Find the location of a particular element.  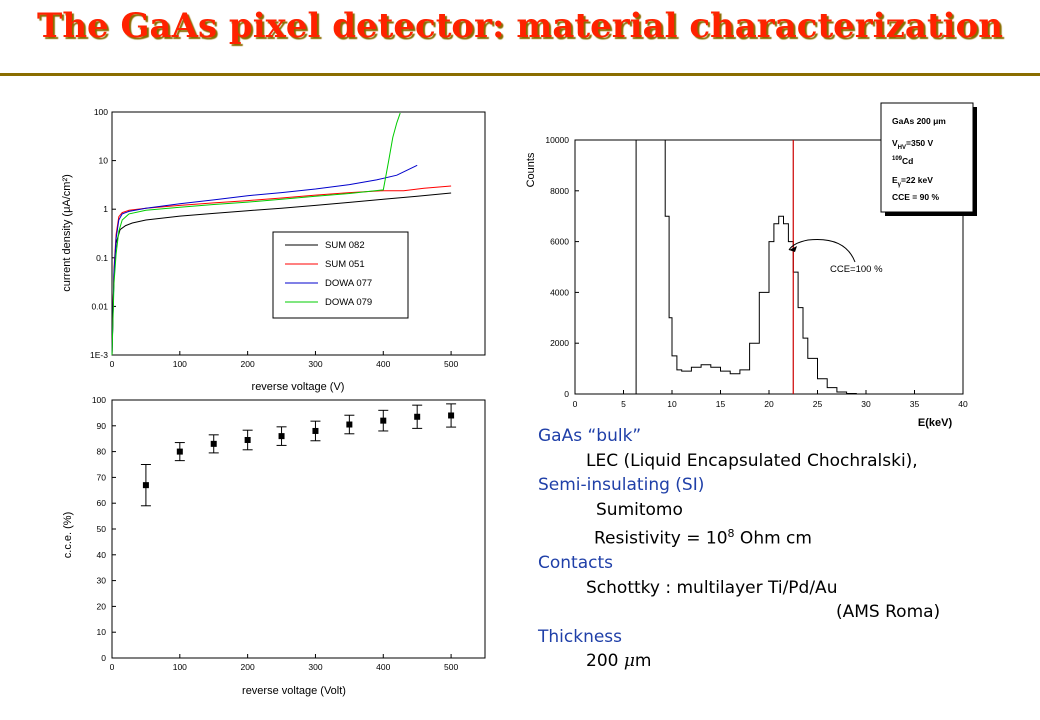

spectrum-y-tick-label: 4000 is located at coordinates (559, 292).